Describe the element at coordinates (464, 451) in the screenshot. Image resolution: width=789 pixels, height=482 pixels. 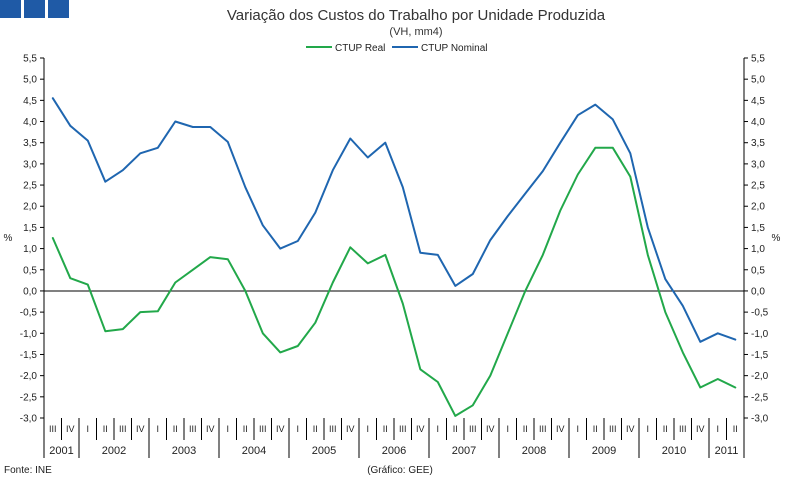
I see `x-year-label: 2007` at that location.